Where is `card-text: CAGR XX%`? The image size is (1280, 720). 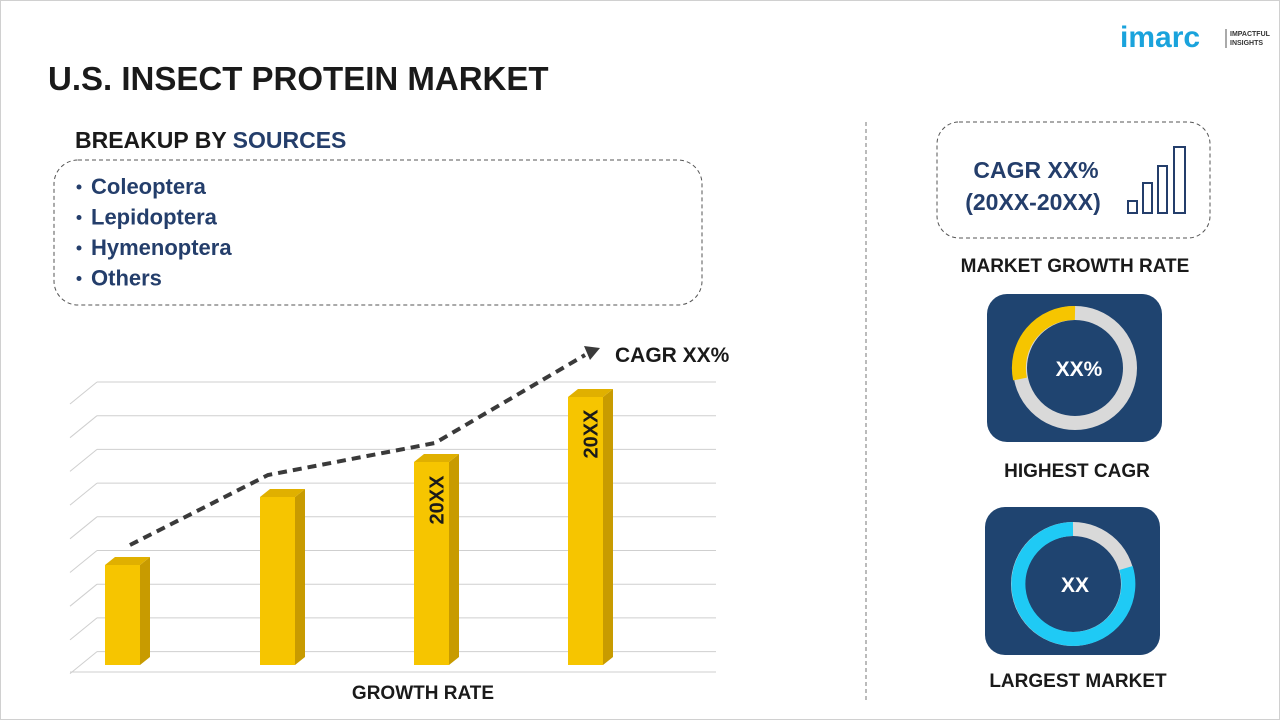 card-text: CAGR XX% is located at coordinates (1035, 170).